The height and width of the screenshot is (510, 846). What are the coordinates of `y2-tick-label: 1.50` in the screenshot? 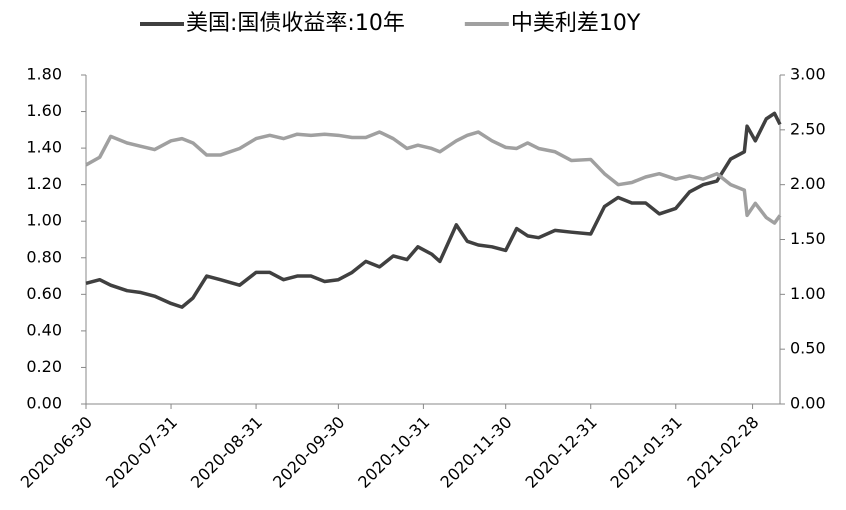 It's located at (808, 238).